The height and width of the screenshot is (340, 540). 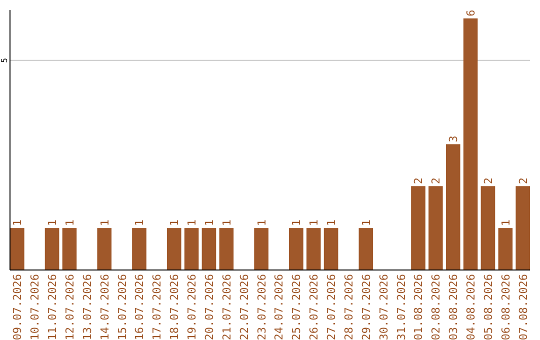 What do you see at coordinates (122, 307) in the screenshot?
I see `x-tick-label: 15.07.2026` at bounding box center [122, 307].